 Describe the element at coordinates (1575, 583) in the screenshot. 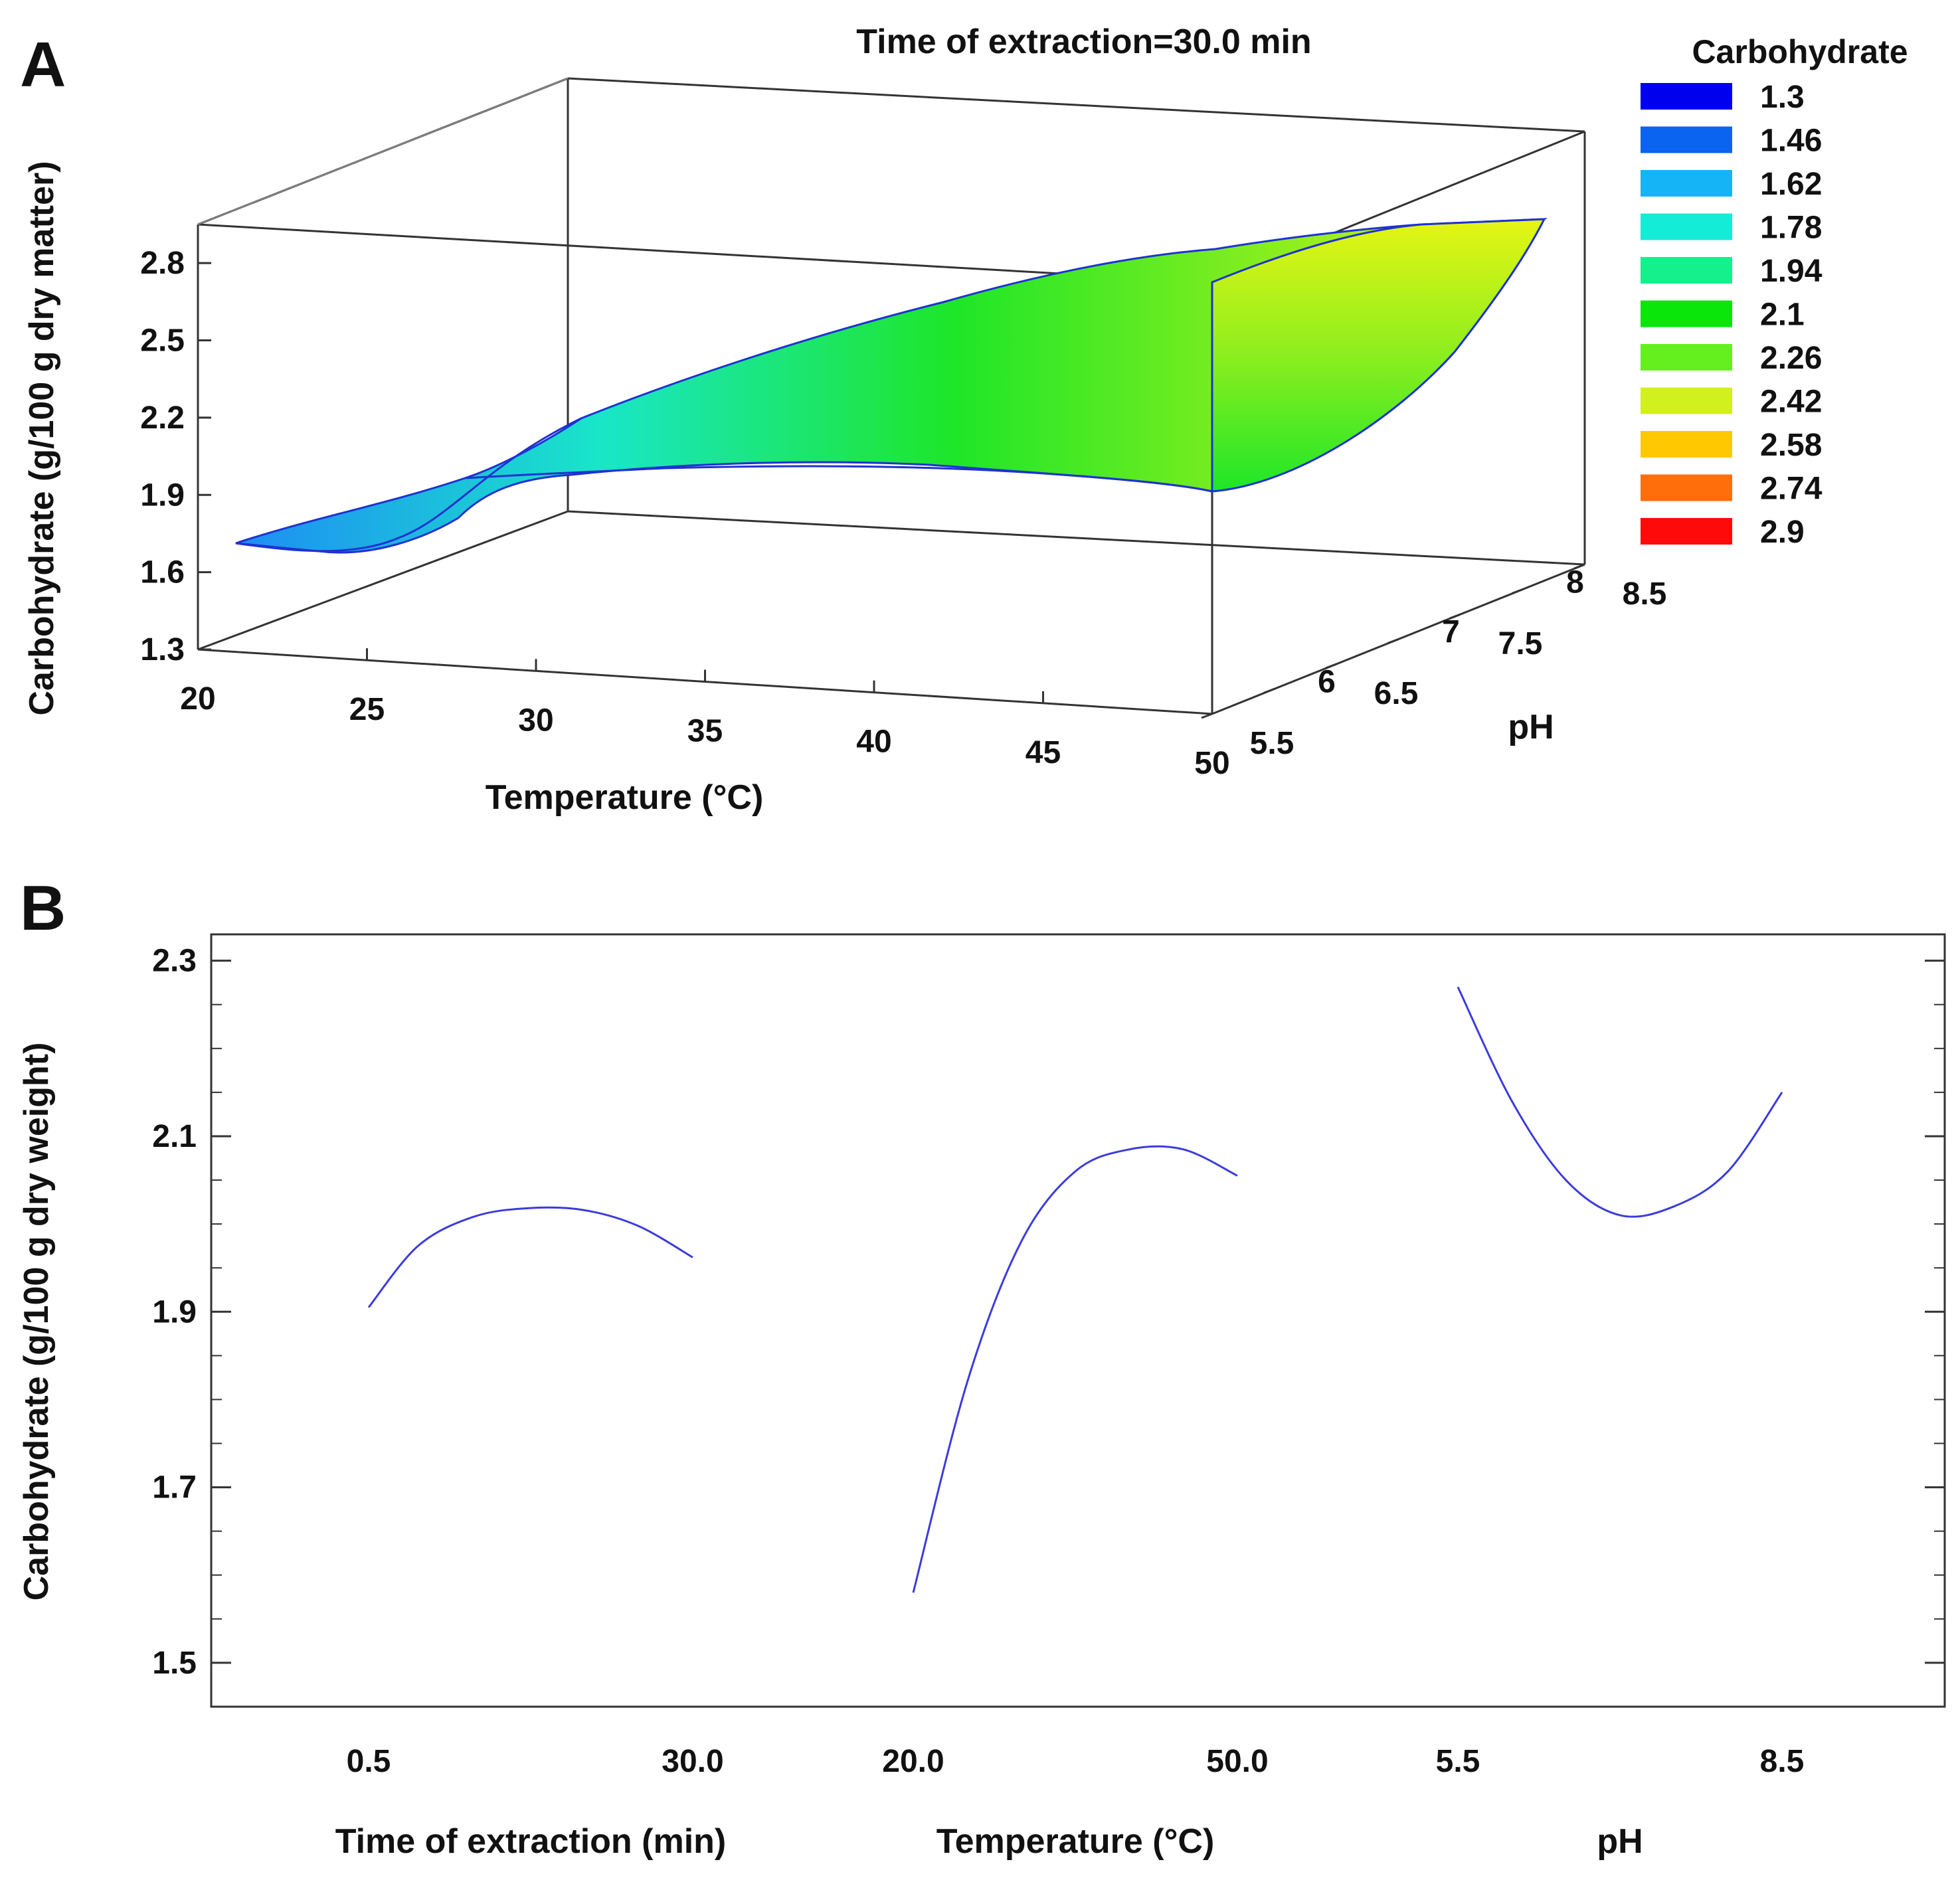

I see `ph-tick-label: 8` at that location.